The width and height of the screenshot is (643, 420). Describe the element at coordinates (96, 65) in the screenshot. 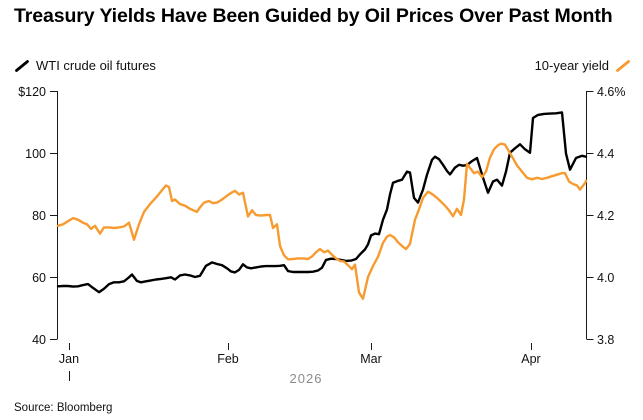

I see `legend-wti-label: WTI crude oil futures` at that location.